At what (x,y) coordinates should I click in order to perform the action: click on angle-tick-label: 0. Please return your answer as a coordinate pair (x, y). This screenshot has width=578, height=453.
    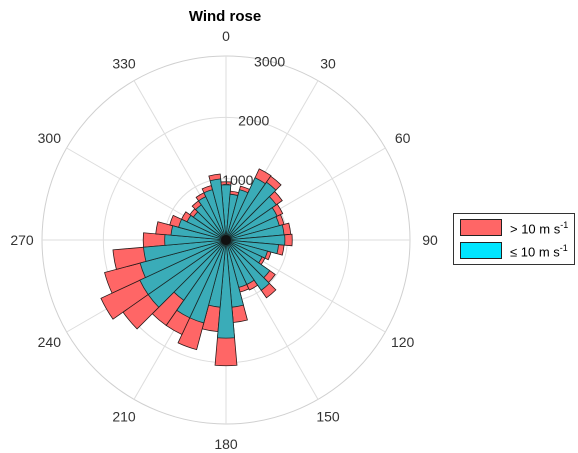
    Looking at the image, I should click on (226, 36).